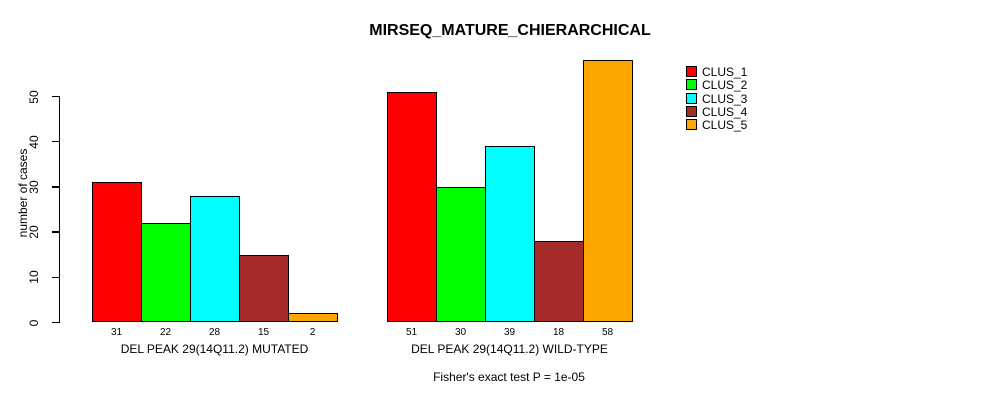  I want to click on bar-value-label: 22, so click(165, 332).